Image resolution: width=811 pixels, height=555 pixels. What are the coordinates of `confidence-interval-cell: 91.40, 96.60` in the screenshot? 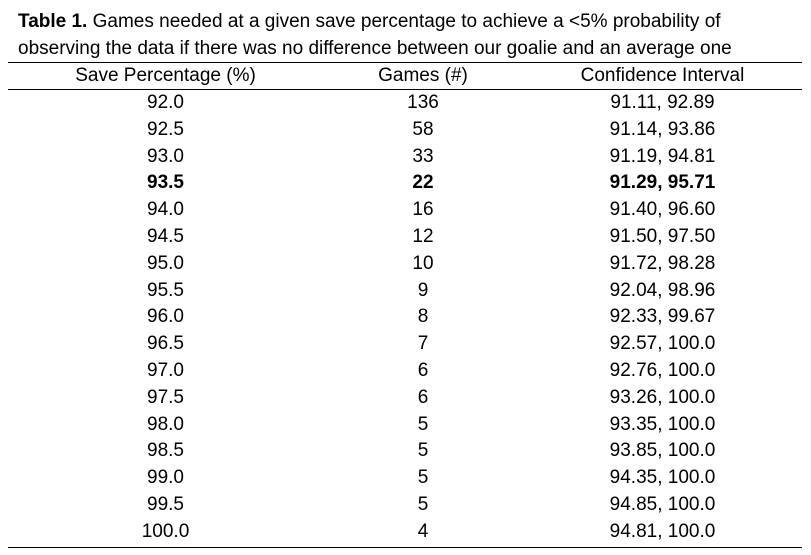 It's located at (662, 210).